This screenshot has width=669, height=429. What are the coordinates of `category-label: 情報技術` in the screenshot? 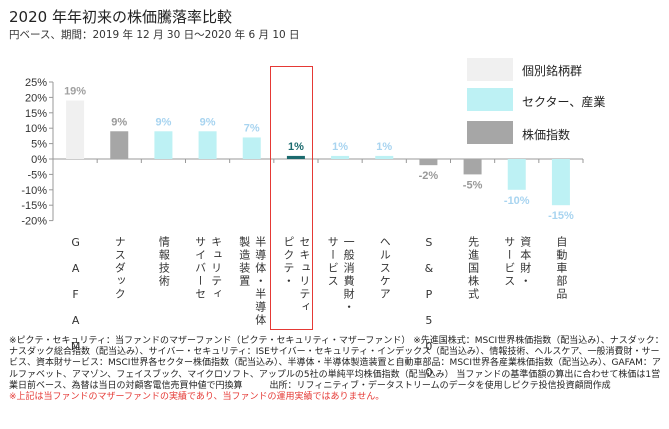 It's located at (164, 262).